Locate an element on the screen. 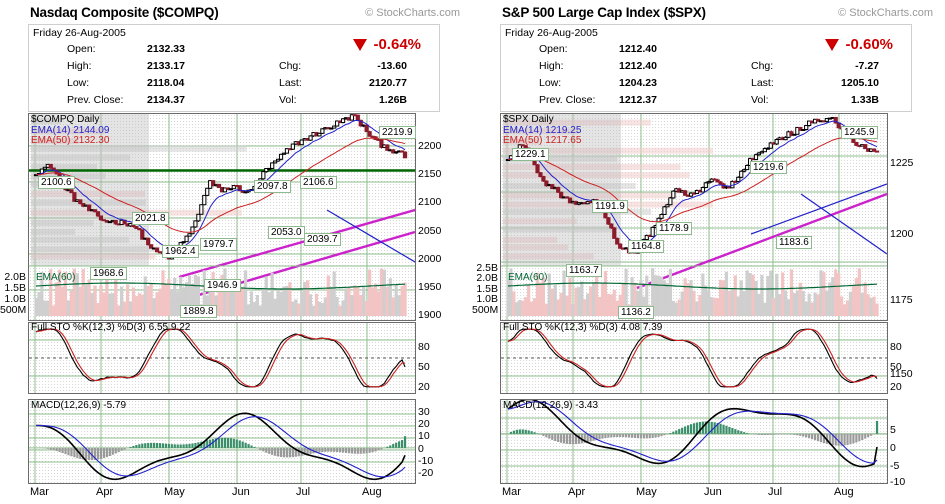 The height and width of the screenshot is (504, 945). sto-series is located at coordinates (220, 358).